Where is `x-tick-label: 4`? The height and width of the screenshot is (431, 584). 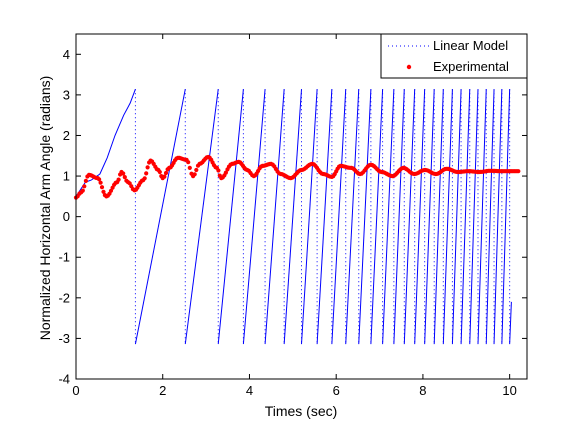 x-tick-label: 4 is located at coordinates (249, 390).